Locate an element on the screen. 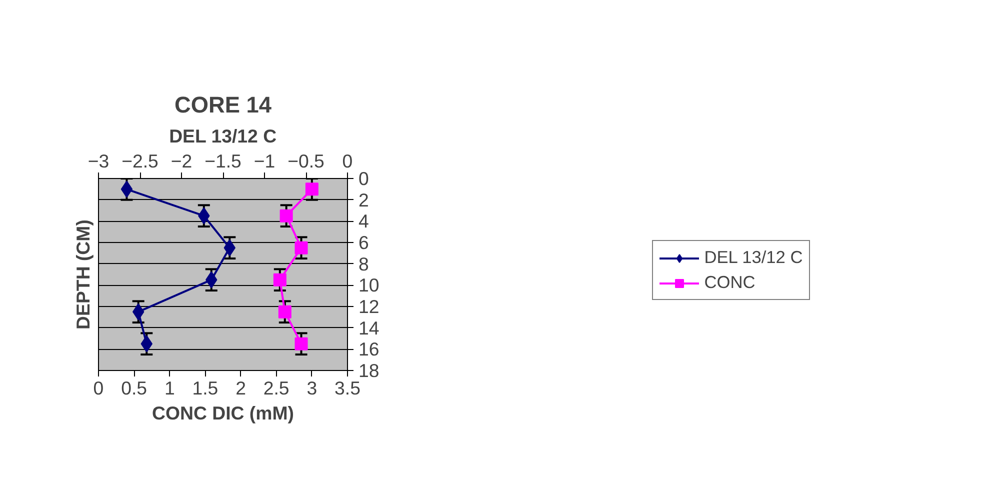  y-axis-title: DEPTH (CM) is located at coordinates (83, 275).